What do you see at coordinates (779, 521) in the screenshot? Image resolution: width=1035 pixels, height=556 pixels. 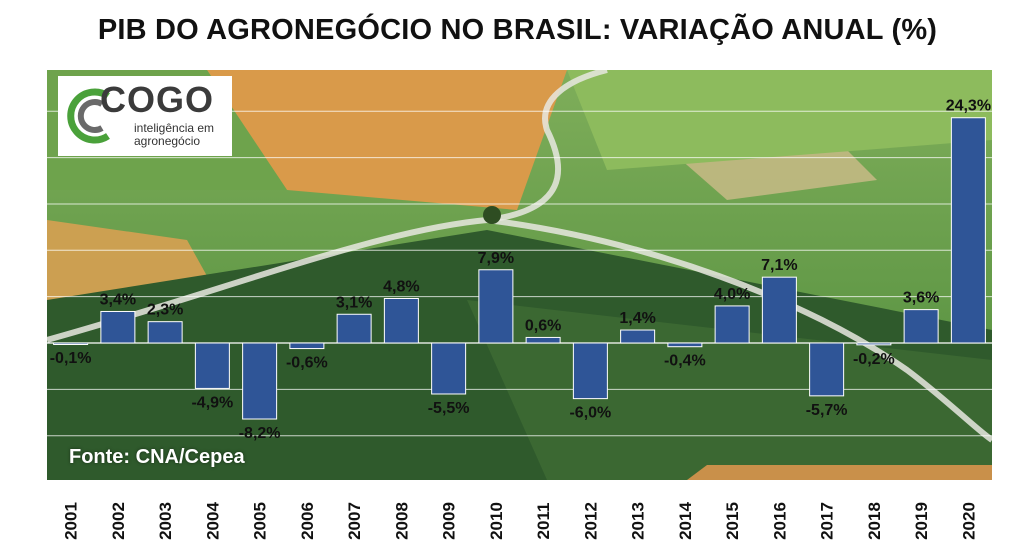 I see `x-tick-label-2016: 2016` at bounding box center [779, 521].